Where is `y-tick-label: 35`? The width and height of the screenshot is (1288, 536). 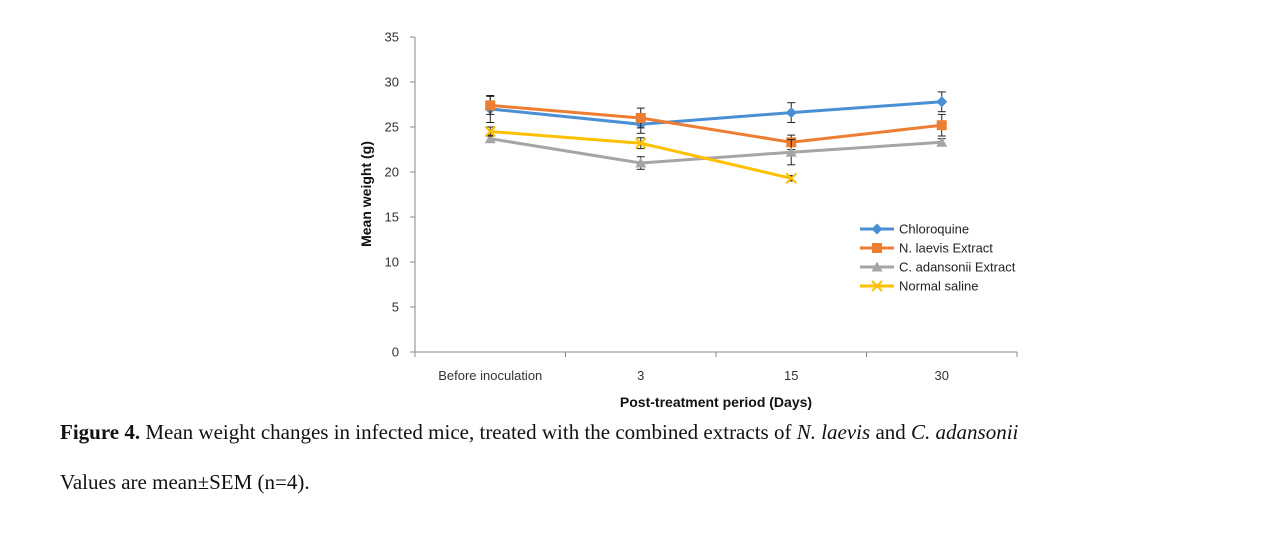
y-tick-label: 35 is located at coordinates (392, 37).